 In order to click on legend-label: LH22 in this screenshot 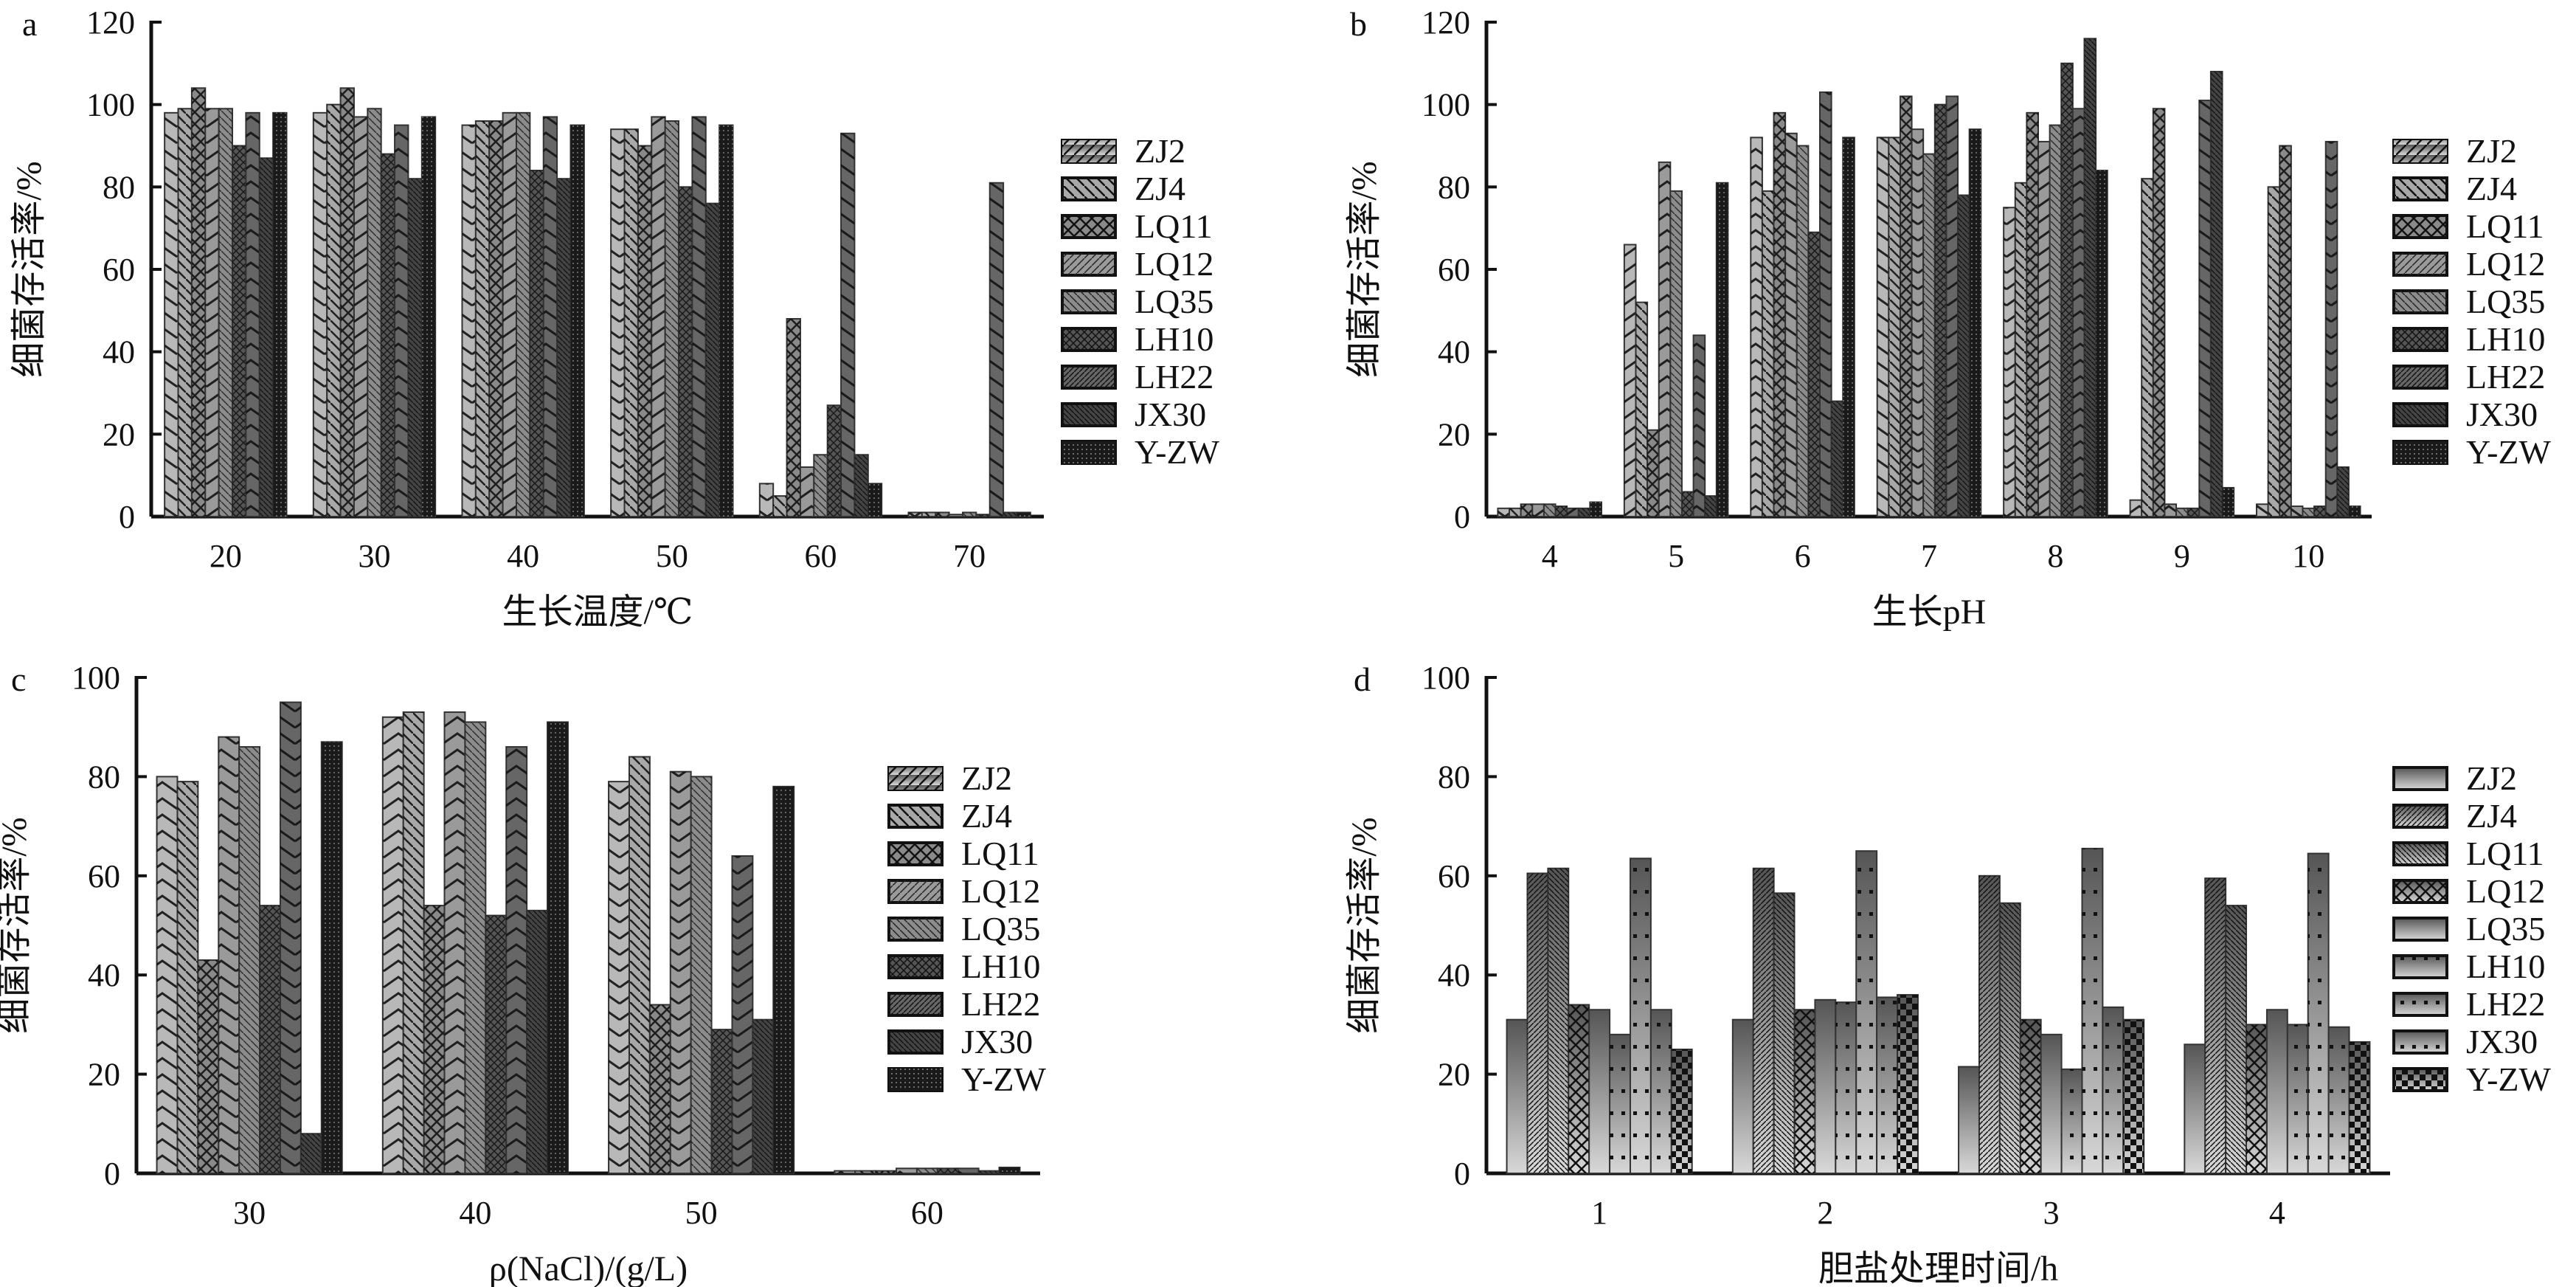, I will do `click(2506, 377)`.